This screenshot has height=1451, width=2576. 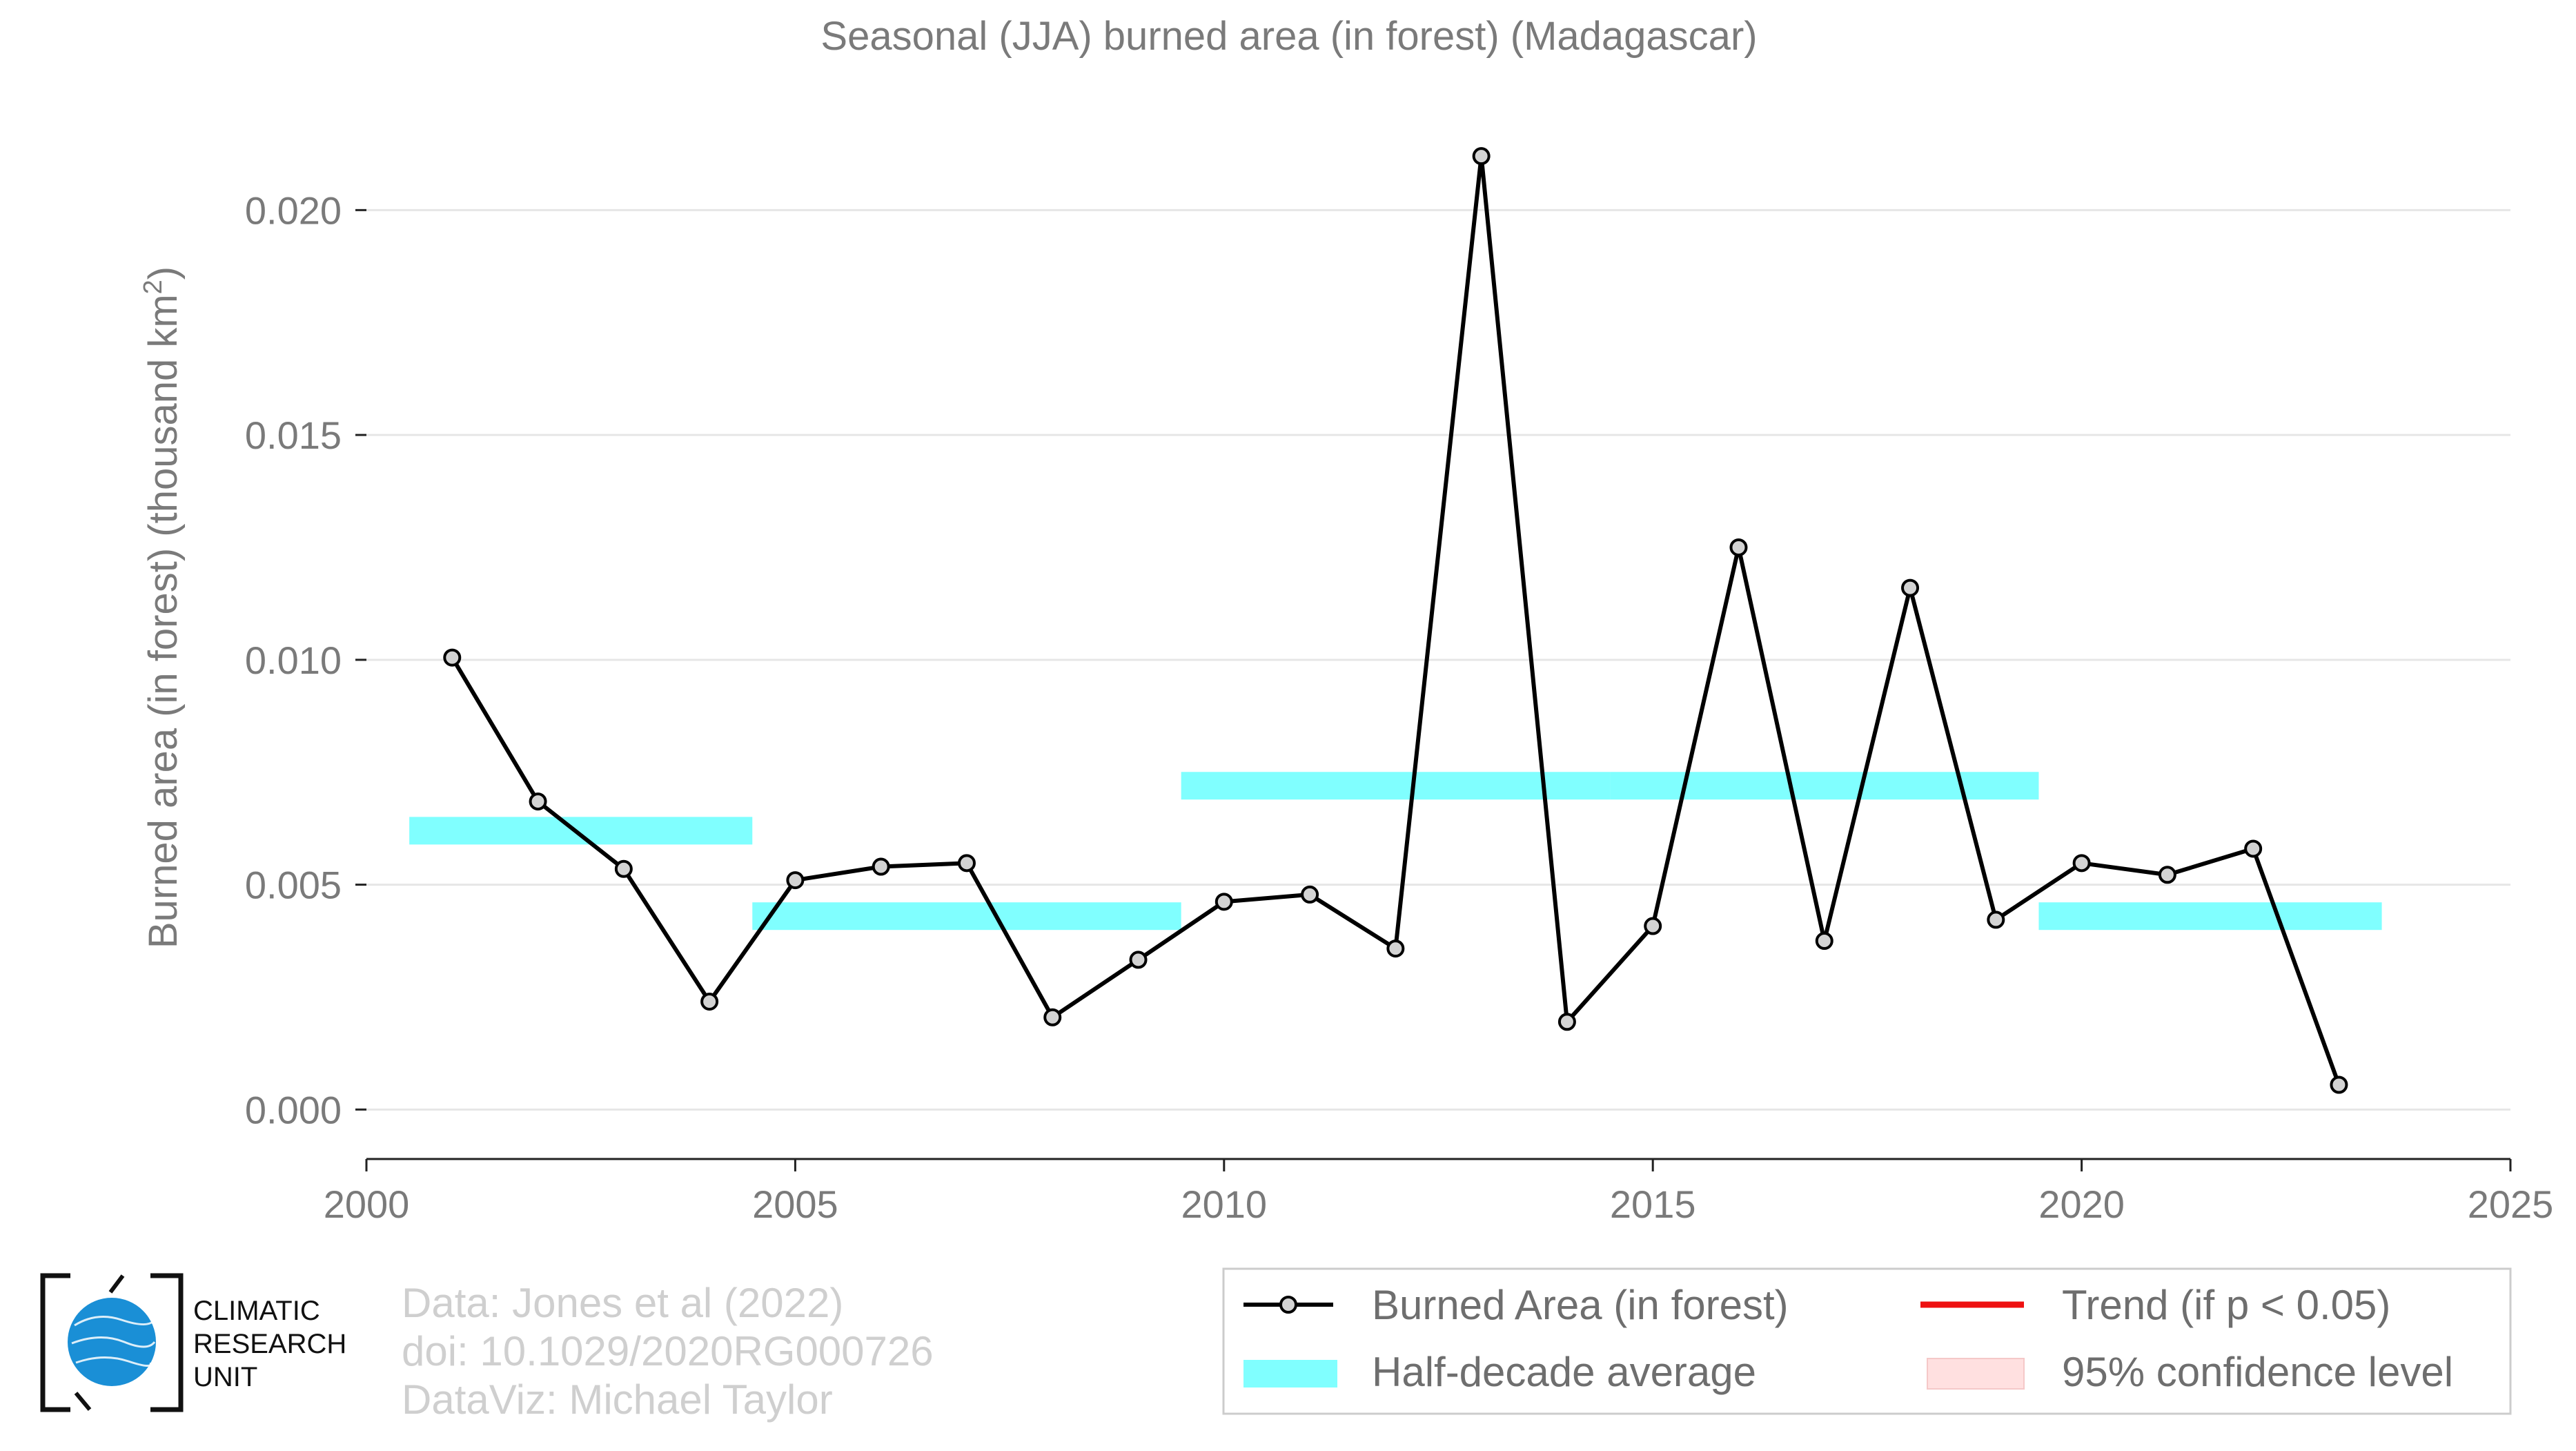 What do you see at coordinates (256, 1311) in the screenshot?
I see `logo-text-climatic: CLIMATIC` at bounding box center [256, 1311].